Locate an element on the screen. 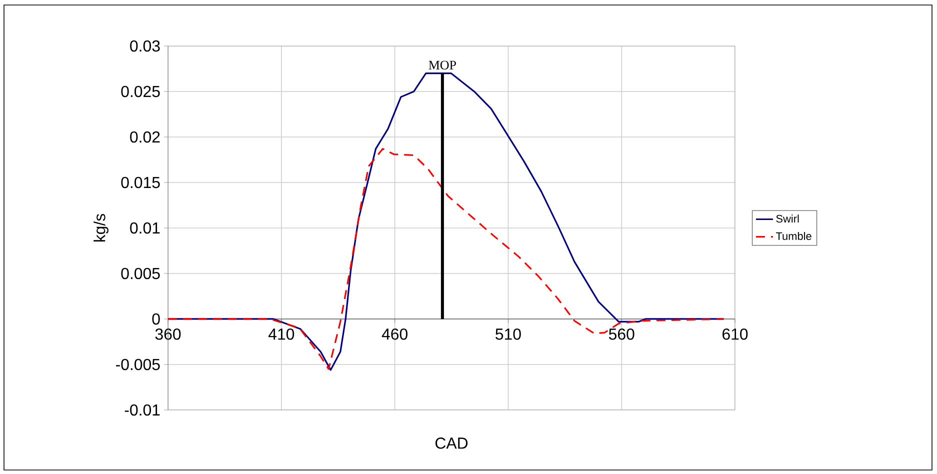  x-tick-label: 460 is located at coordinates (395, 334).